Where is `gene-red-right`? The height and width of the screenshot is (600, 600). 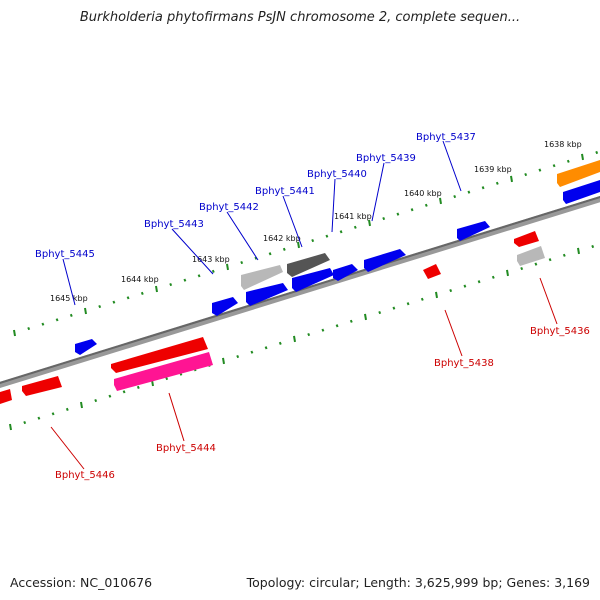
gene-red-right is located at coordinates (526, 239).